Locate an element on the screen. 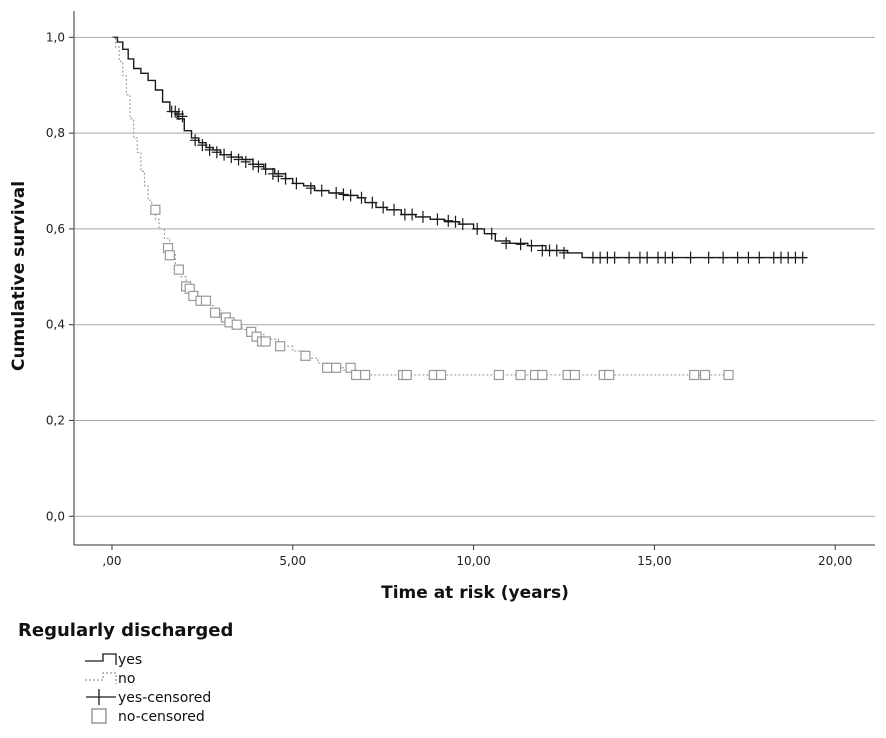 This screenshot has width=886, height=738. y-axis-title: Cumulative survival is located at coordinates (19, 276).